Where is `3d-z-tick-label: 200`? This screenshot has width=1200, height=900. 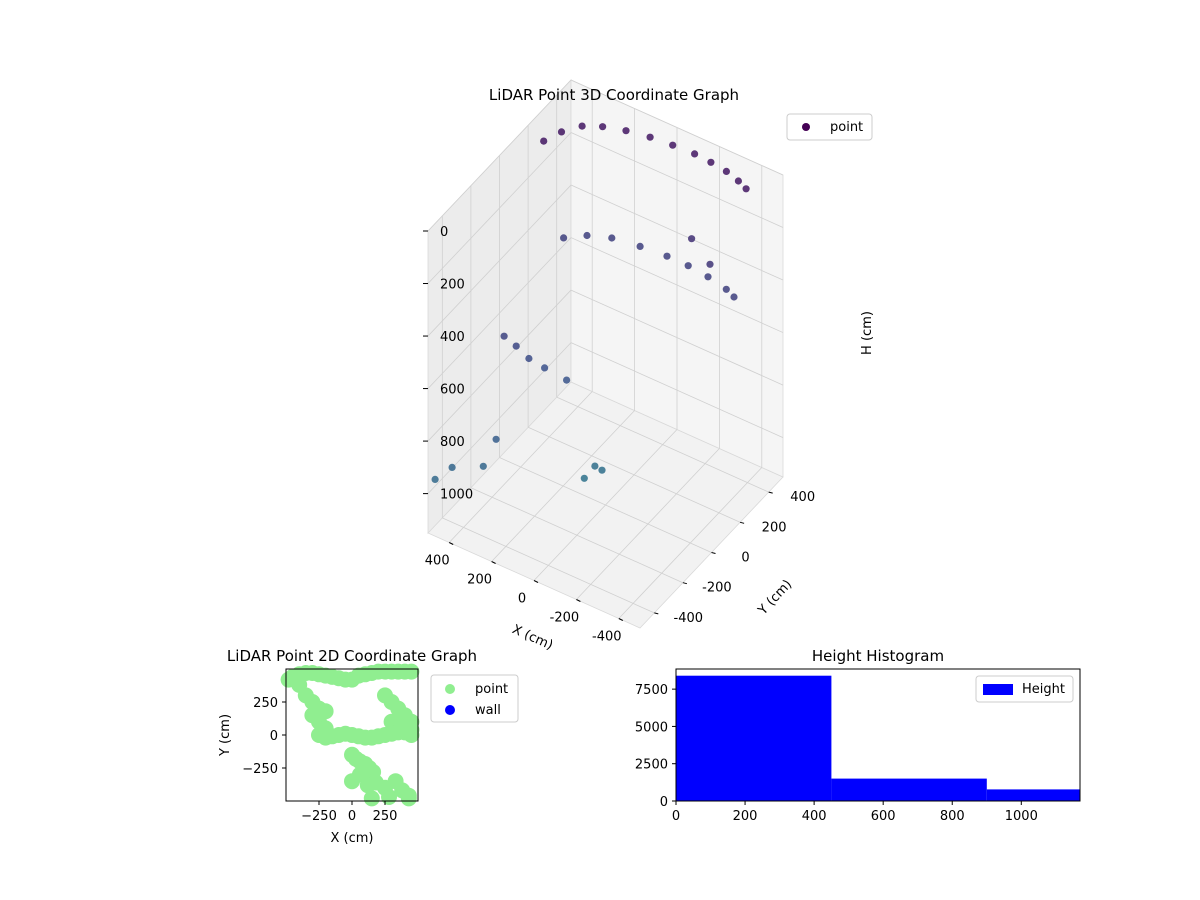
3d-z-tick-label: 200 is located at coordinates (452, 285).